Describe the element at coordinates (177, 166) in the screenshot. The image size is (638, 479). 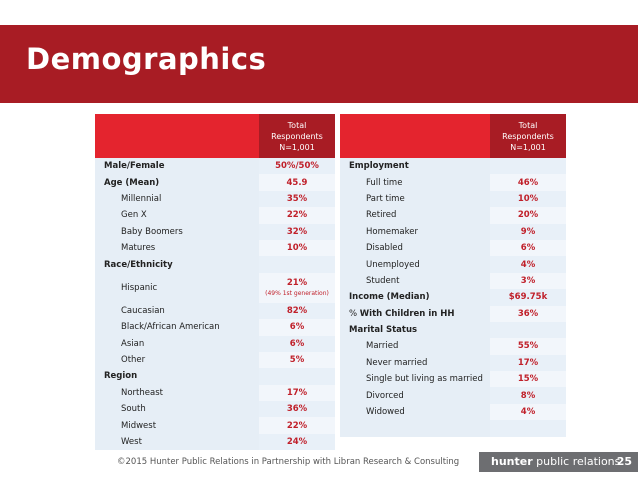
I see `row-label: Male/Female` at that location.